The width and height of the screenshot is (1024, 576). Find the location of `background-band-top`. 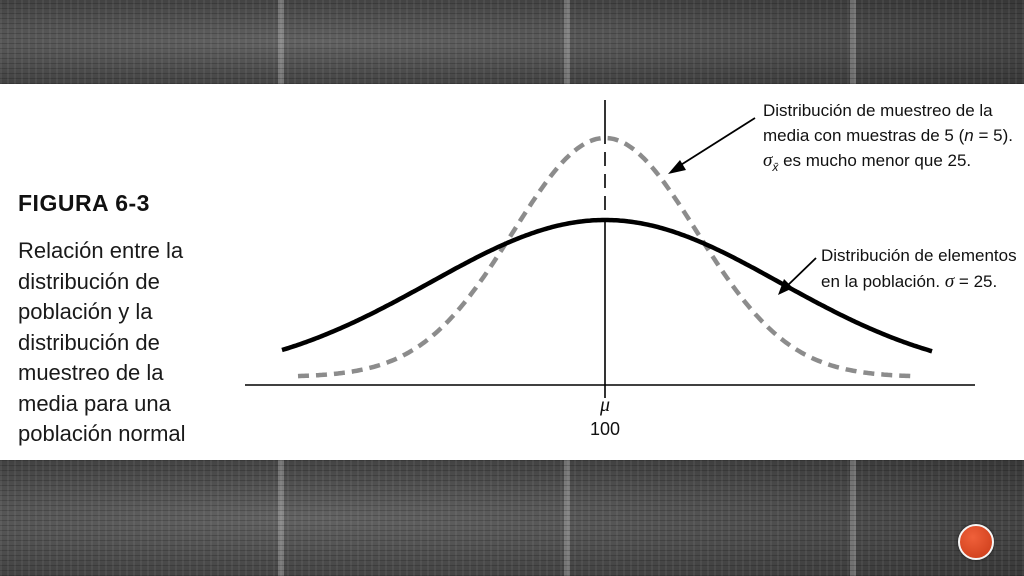

background-band-top is located at coordinates (512, 42).